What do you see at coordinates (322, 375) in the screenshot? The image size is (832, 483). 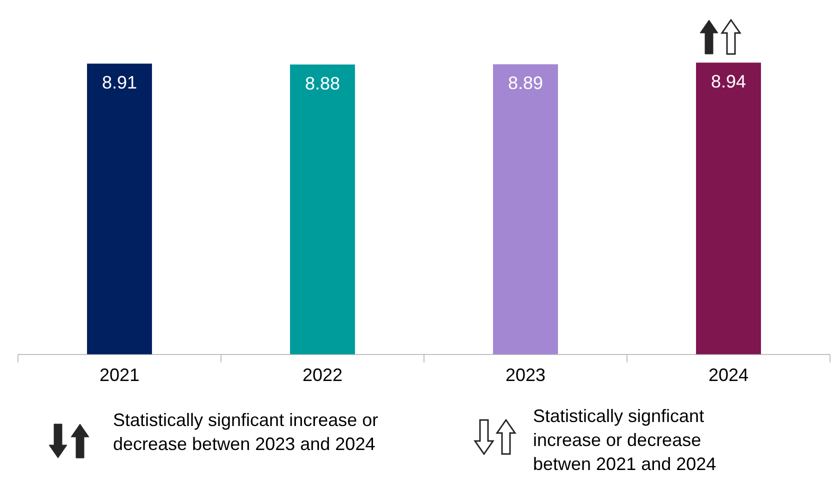 I see `x-tick-label: 2022` at bounding box center [322, 375].